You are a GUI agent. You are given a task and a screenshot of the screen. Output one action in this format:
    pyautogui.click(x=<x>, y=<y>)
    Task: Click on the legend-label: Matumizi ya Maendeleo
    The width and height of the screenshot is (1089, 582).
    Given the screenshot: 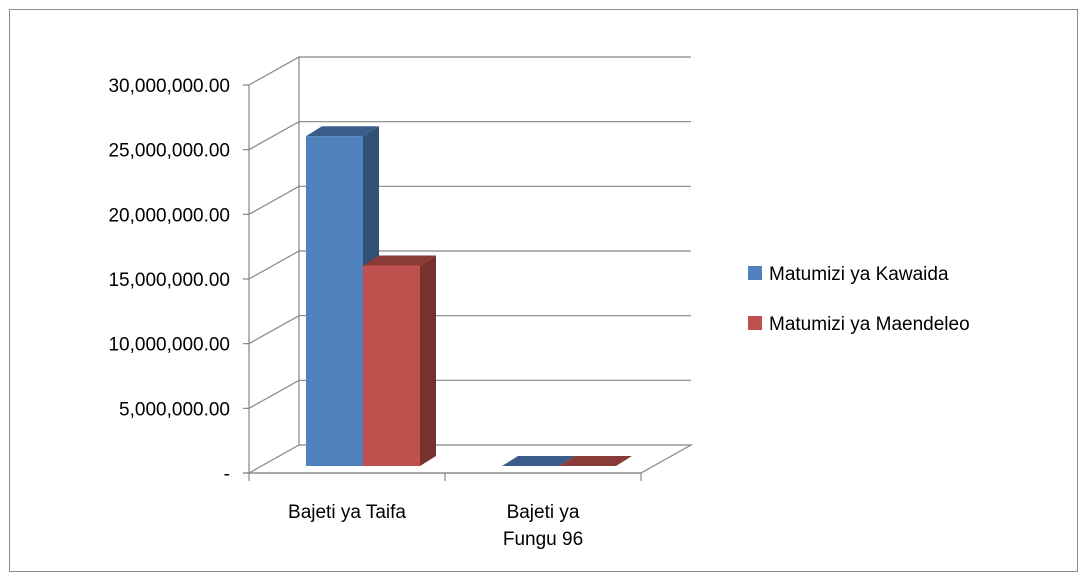 What is the action you would take?
    pyautogui.click(x=869, y=324)
    